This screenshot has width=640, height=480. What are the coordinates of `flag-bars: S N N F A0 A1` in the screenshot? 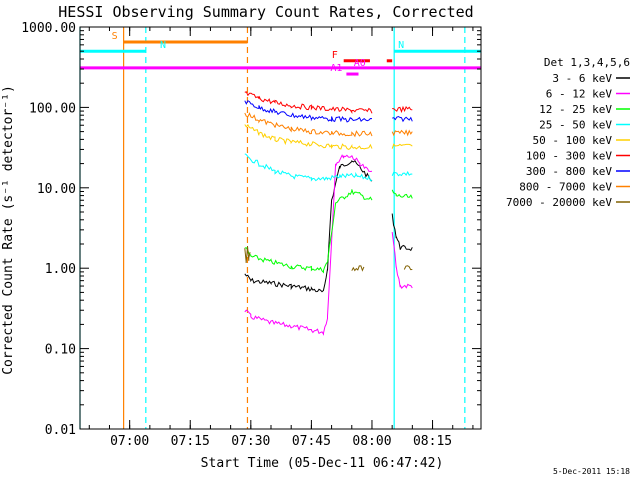 It's located at (280, 53).